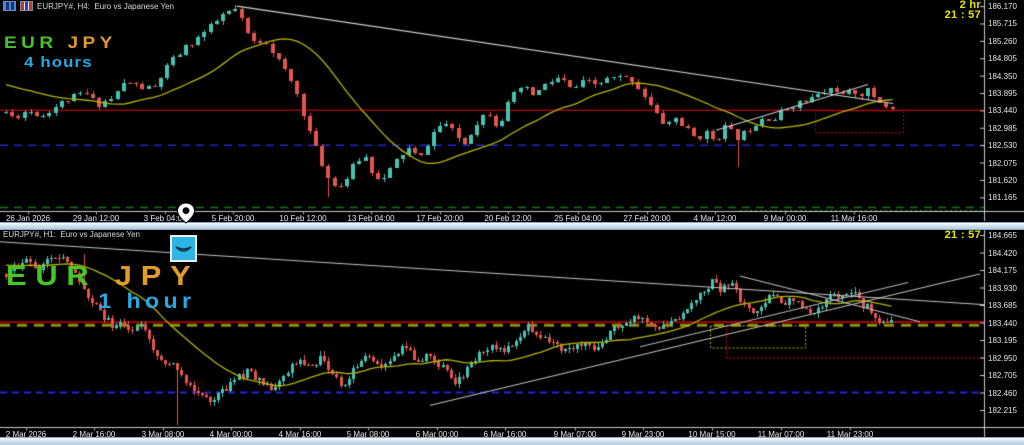 This screenshot has width=1024, height=445. I want to click on drawing-tool-icon, so click(183, 248).